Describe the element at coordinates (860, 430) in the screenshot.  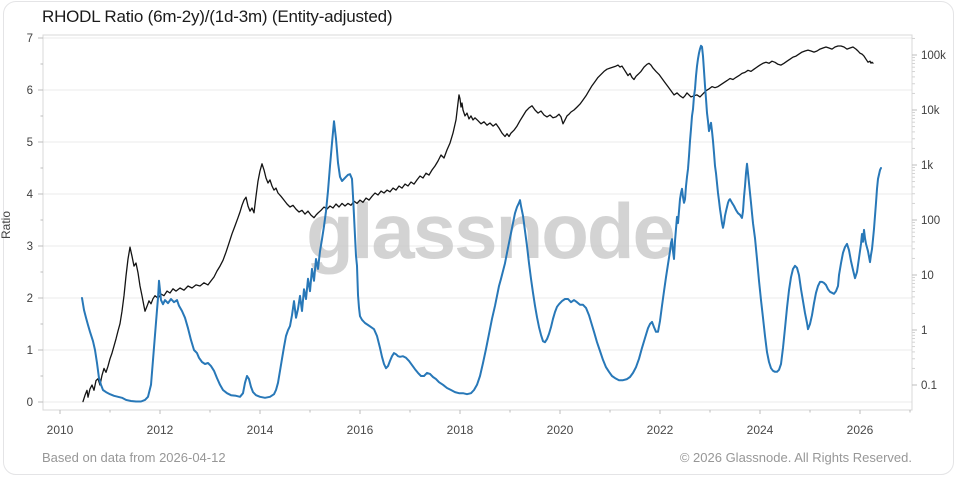
I see `x-axis-tick-label: 2026` at that location.